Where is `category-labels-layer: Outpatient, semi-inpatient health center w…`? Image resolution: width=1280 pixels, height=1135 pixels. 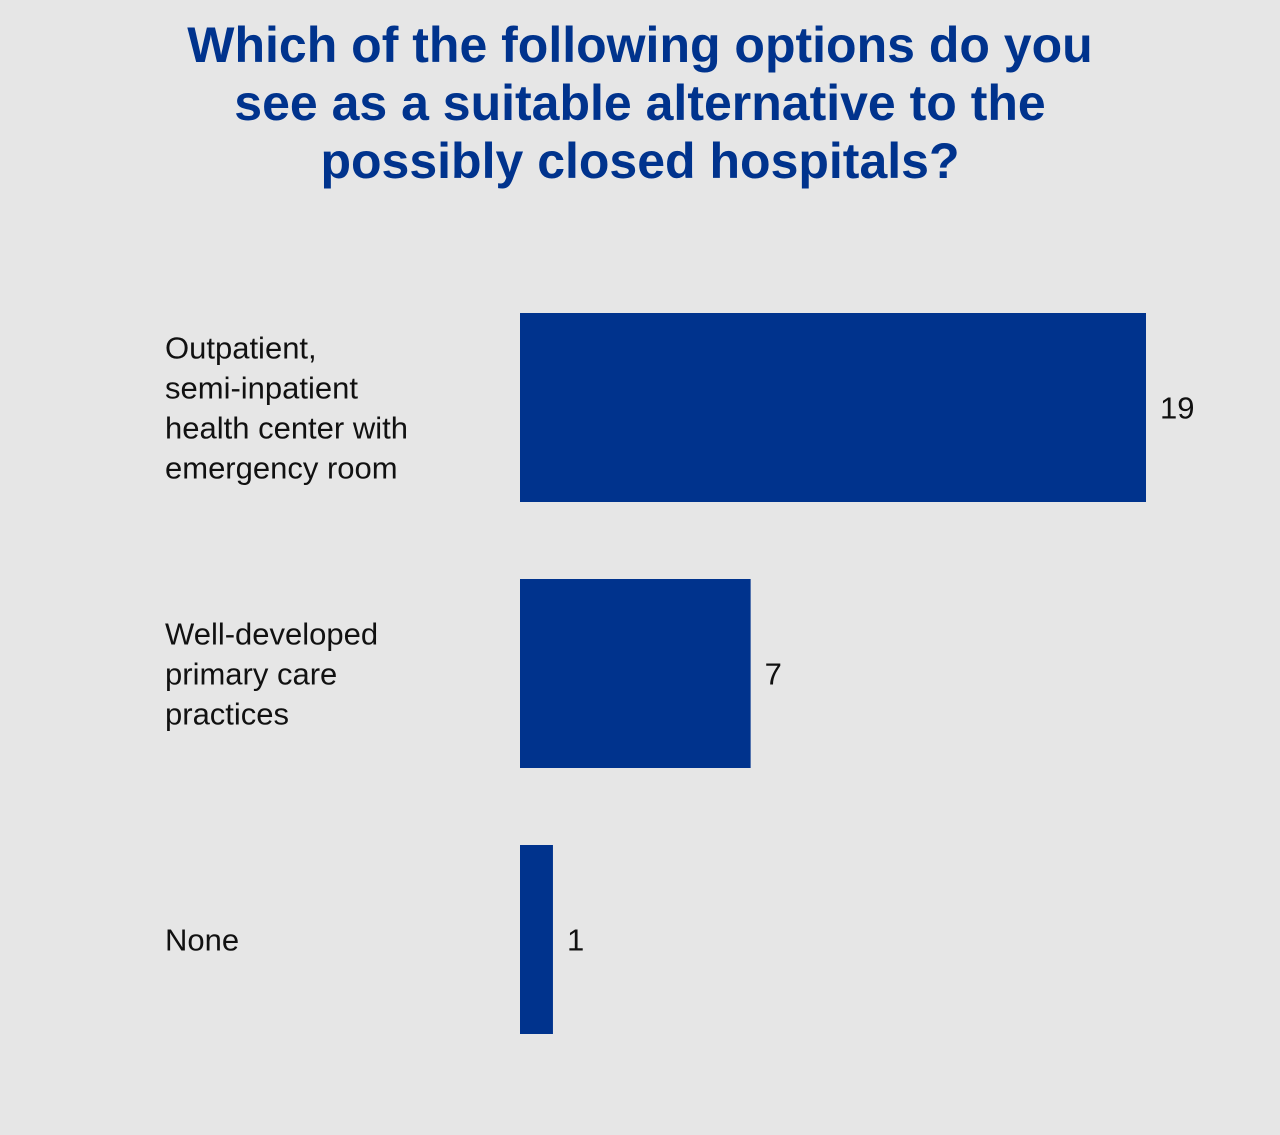 category-labels-layer: Outpatient, semi-inpatient health center w… is located at coordinates (286, 643).